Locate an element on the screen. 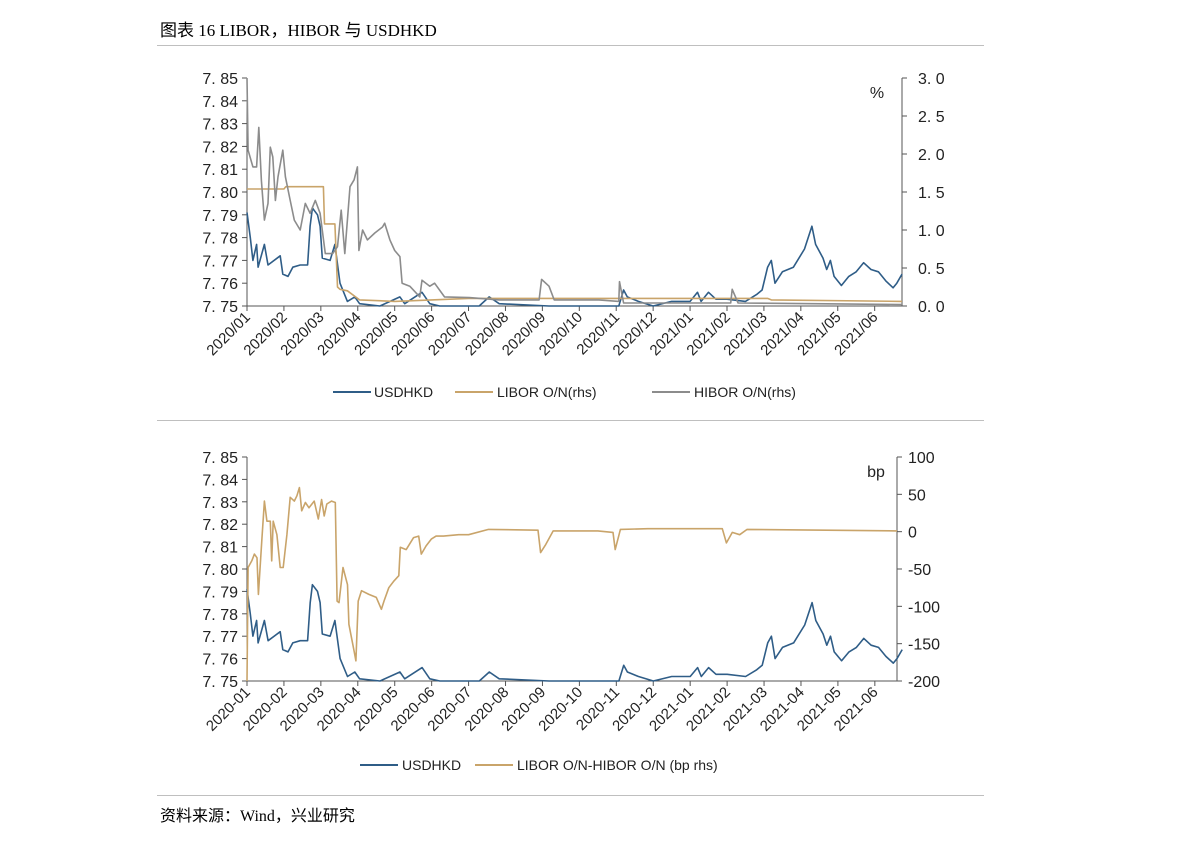 This screenshot has height=842, width=1191. right-y-tick-label: -200 is located at coordinates (924, 682).